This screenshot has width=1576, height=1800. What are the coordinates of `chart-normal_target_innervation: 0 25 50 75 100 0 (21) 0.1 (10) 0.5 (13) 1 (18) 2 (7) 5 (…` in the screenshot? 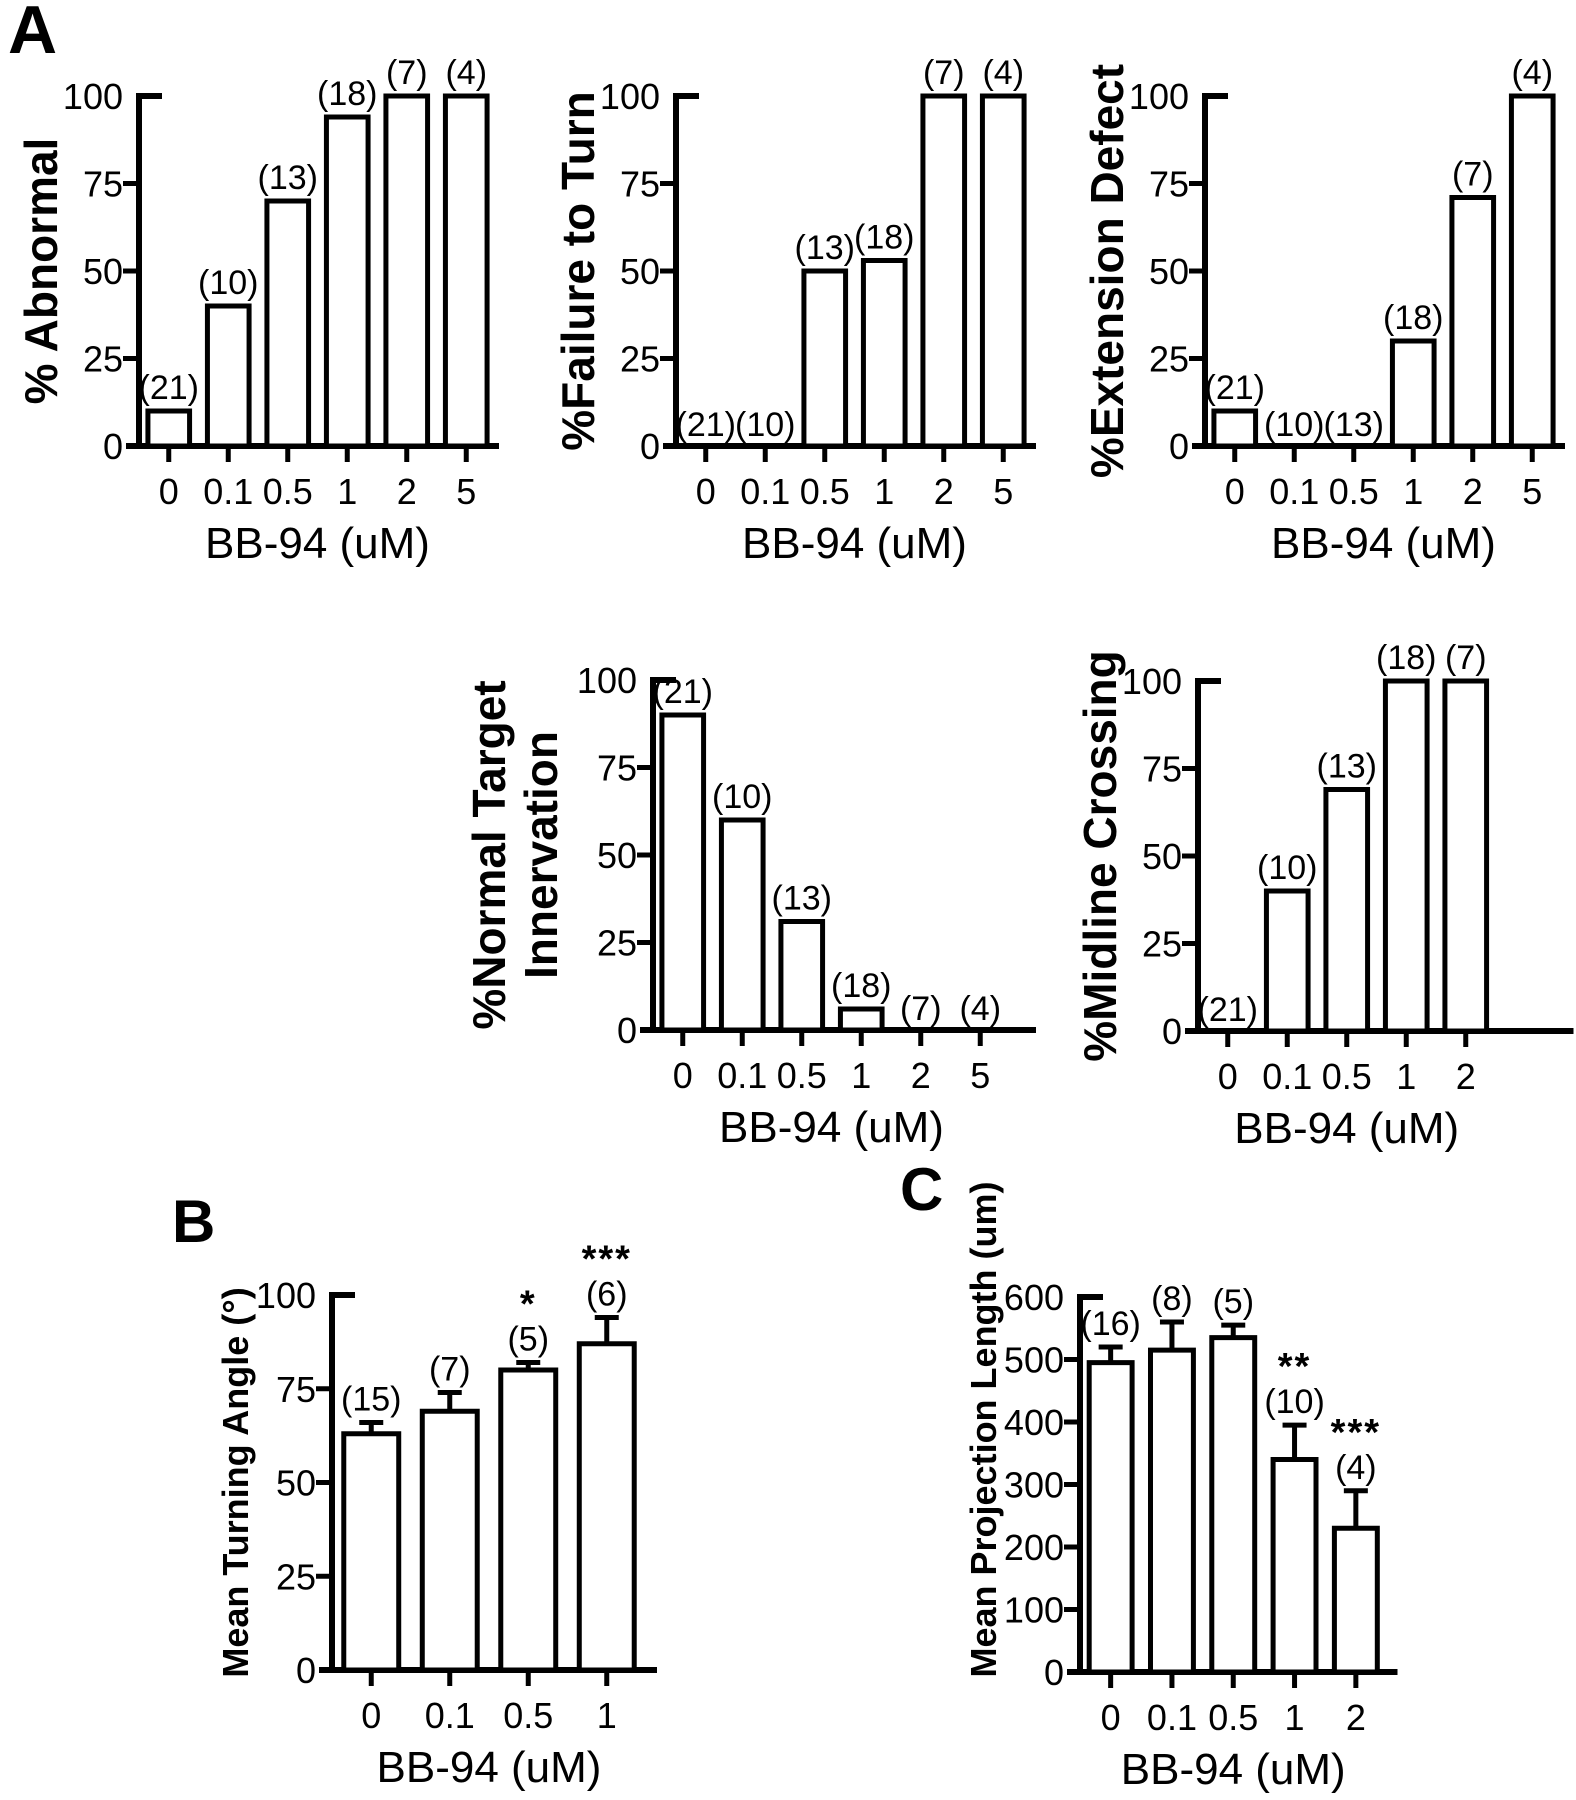 It's located at (749, 906).